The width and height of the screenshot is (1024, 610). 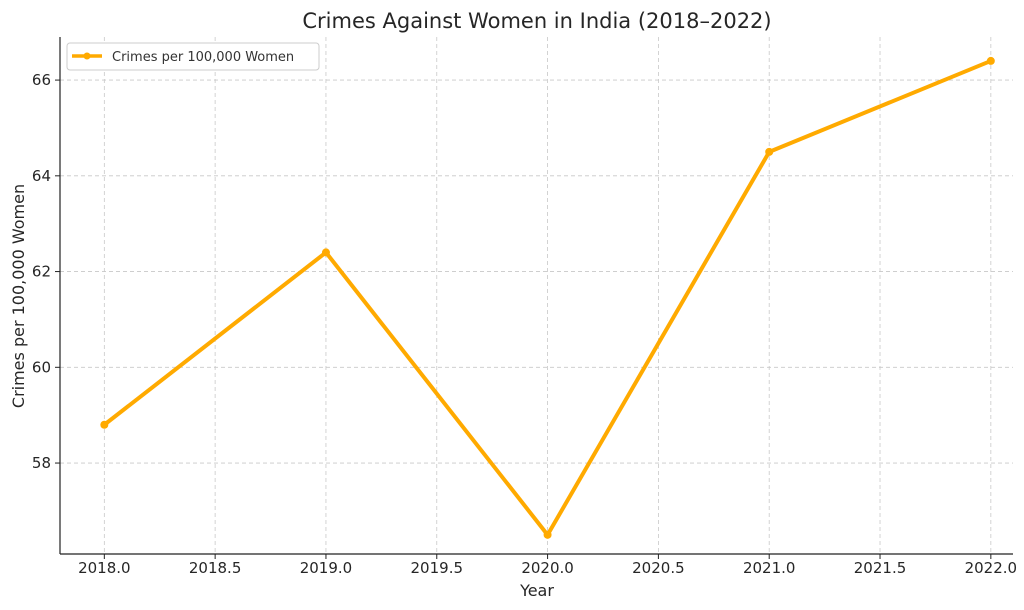 I want to click on y-axis-label: Crimes per 100,000 Women, so click(x=18, y=296).